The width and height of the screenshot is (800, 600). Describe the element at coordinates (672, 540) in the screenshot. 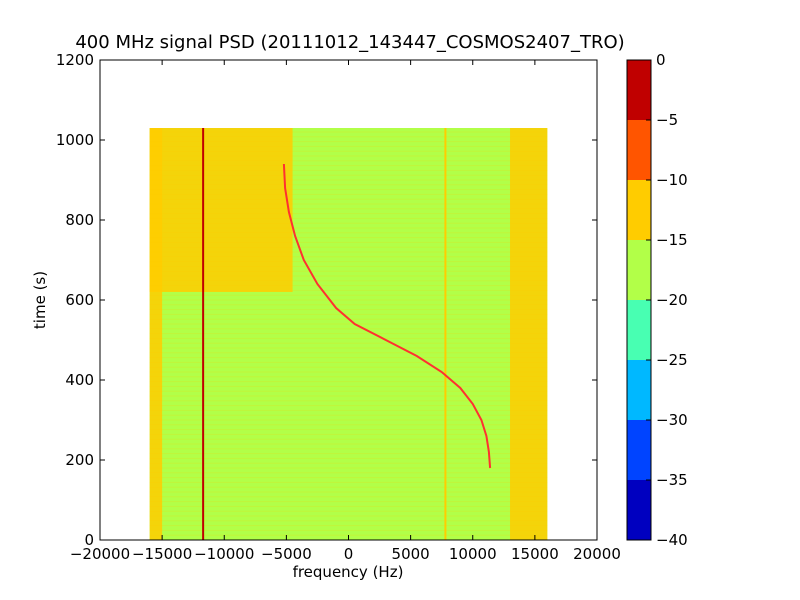

I see `colorbar-tick-label: −40` at that location.